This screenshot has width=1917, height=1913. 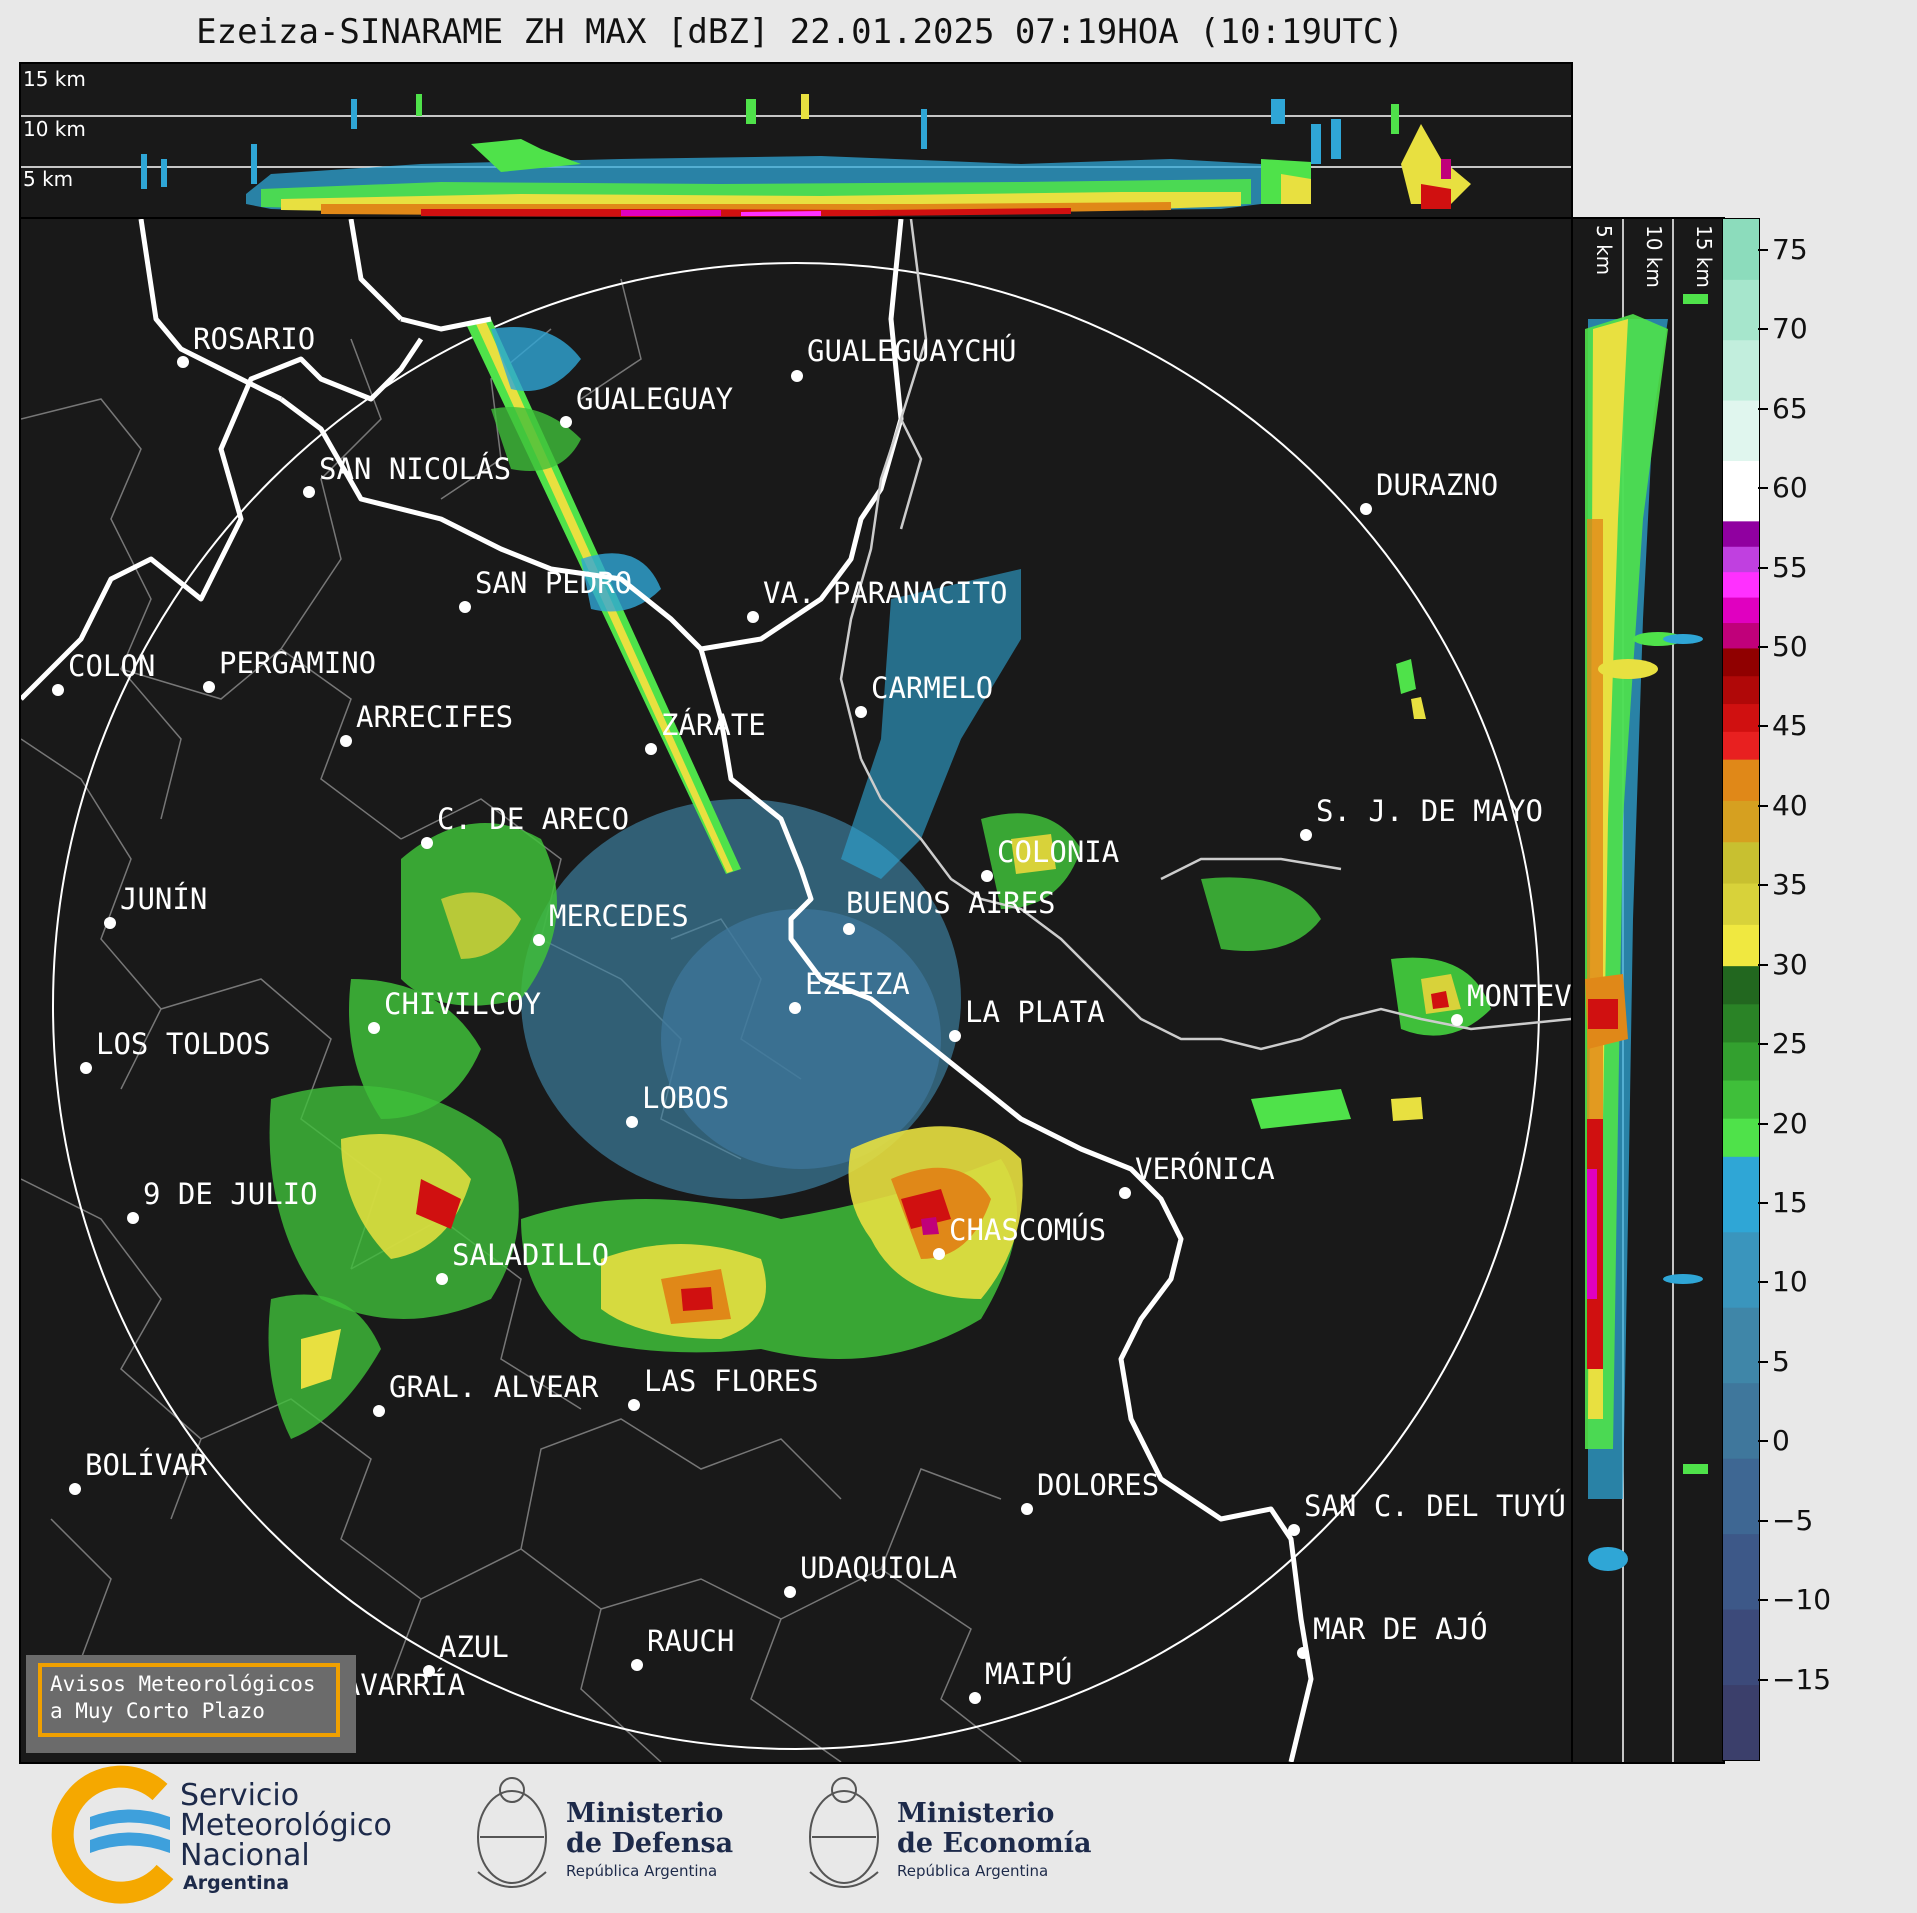 What do you see at coordinates (245, 1855) in the screenshot?
I see `smn-line3: Nacional` at bounding box center [245, 1855].